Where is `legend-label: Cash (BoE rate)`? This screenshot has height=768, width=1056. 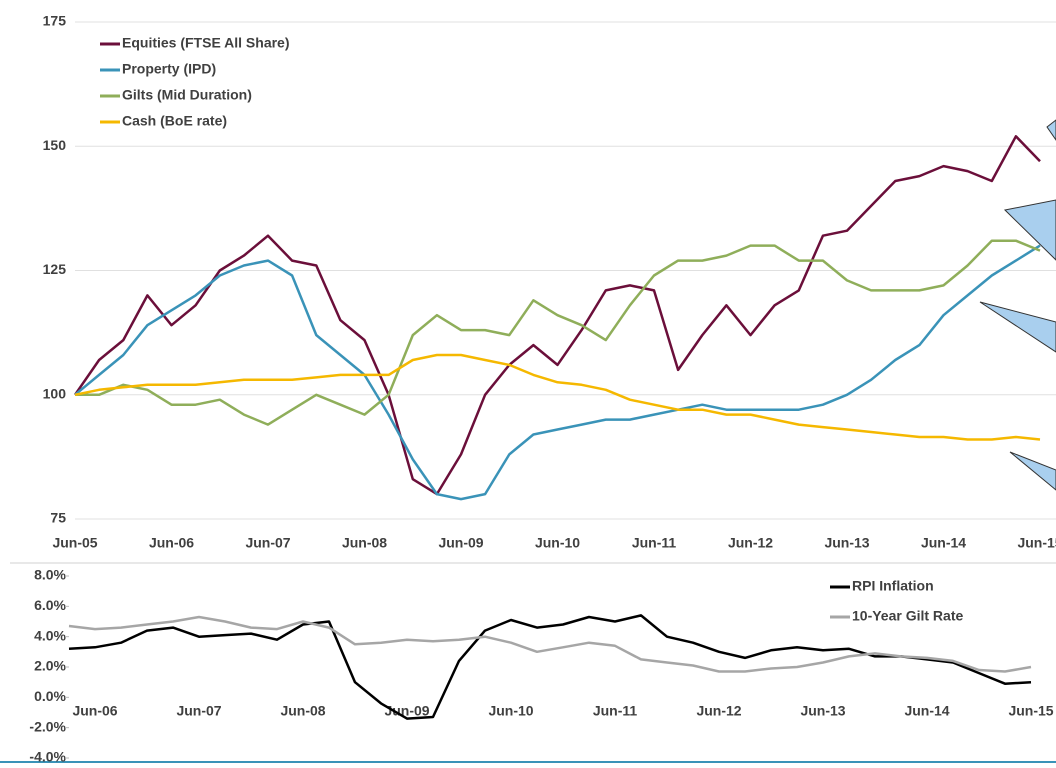
legend-label: Cash (BoE rate) is located at coordinates (174, 121).